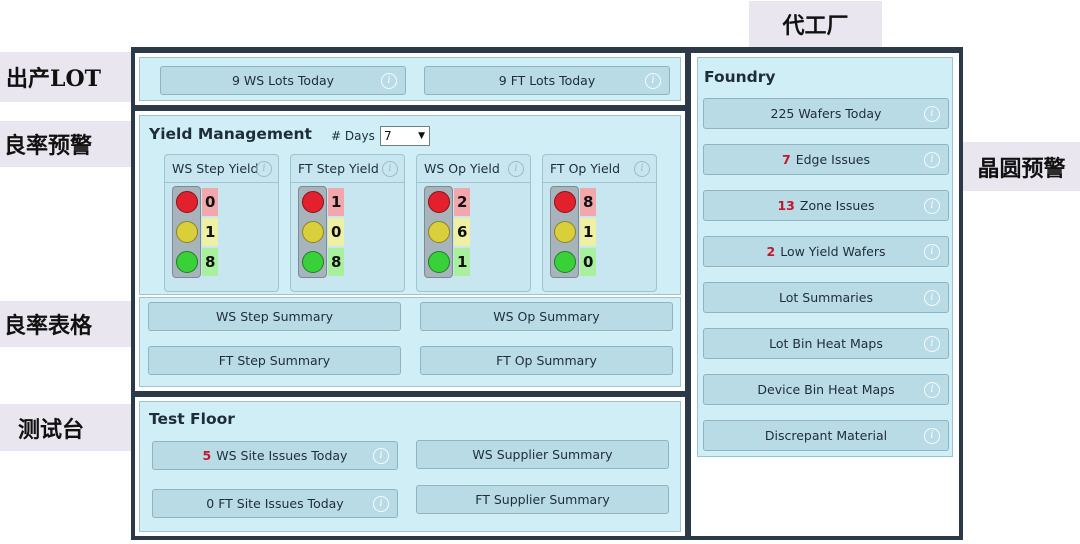 The width and height of the screenshot is (1080, 544). Describe the element at coordinates (215, 168) in the screenshot. I see `yield-card-title: WS Step Yield` at that location.